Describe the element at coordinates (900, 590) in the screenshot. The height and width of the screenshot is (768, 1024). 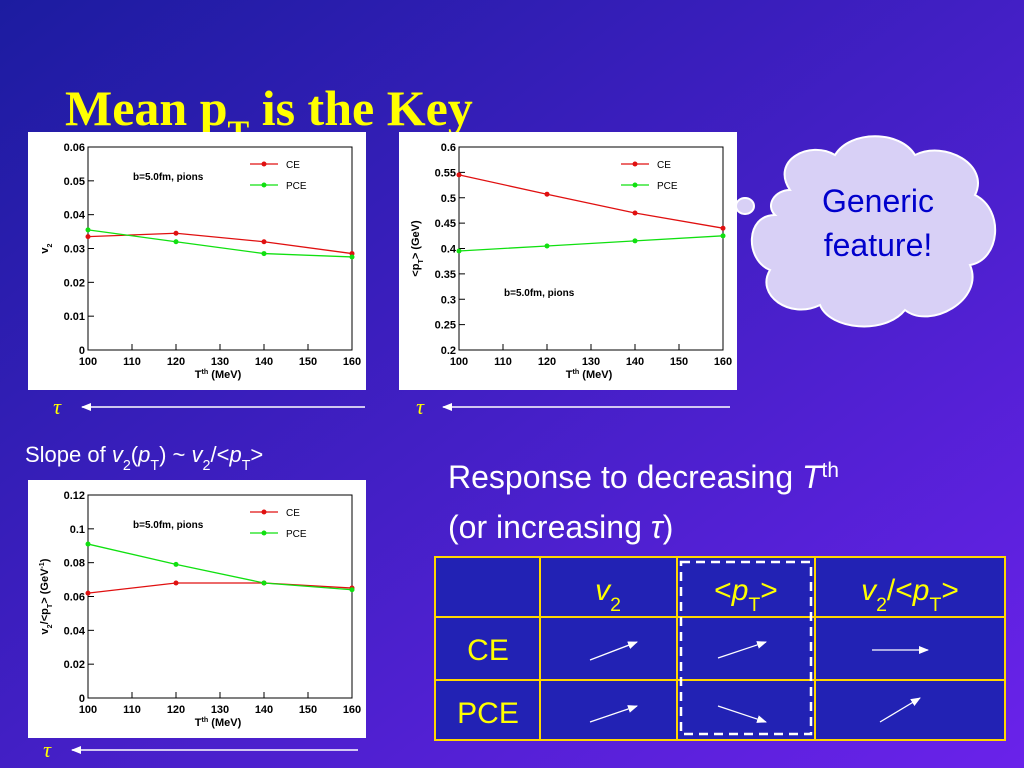
I see `text-run: /<` at that location.